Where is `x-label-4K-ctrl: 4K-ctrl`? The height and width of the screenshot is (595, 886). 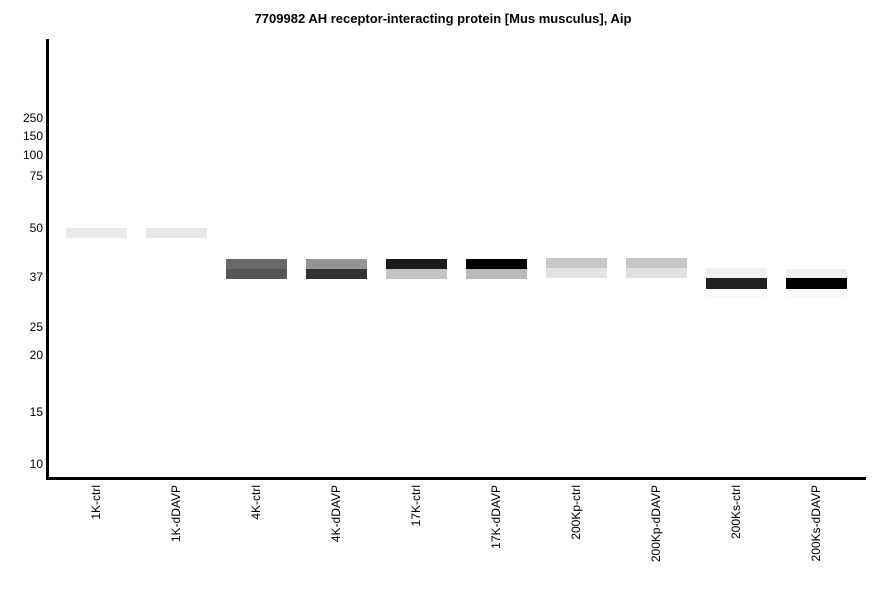
x-label-4K-ctrl: 4K-ctrl is located at coordinates (256, 502).